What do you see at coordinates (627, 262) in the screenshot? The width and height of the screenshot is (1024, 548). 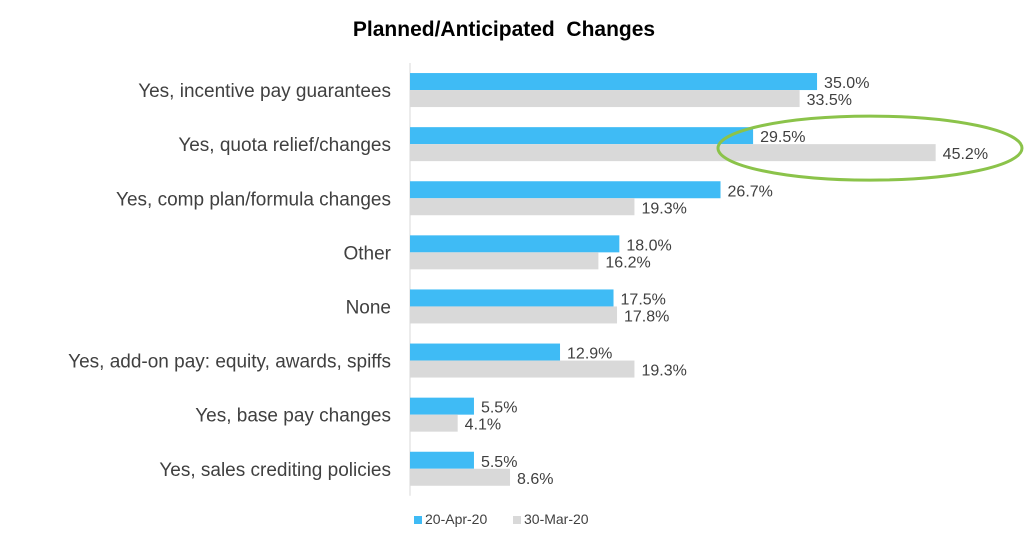 I see `data-label: 16.2%` at bounding box center [627, 262].